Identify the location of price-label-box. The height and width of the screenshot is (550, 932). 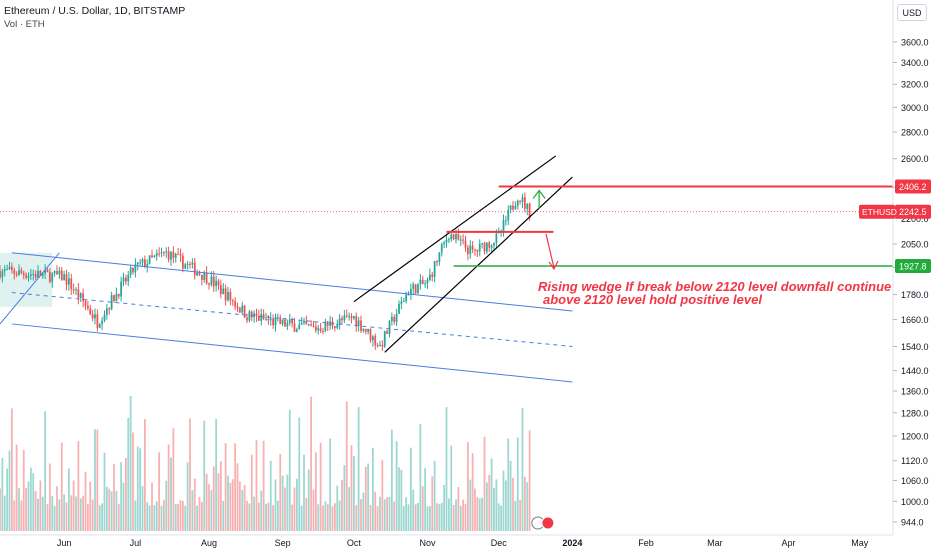
(913, 186).